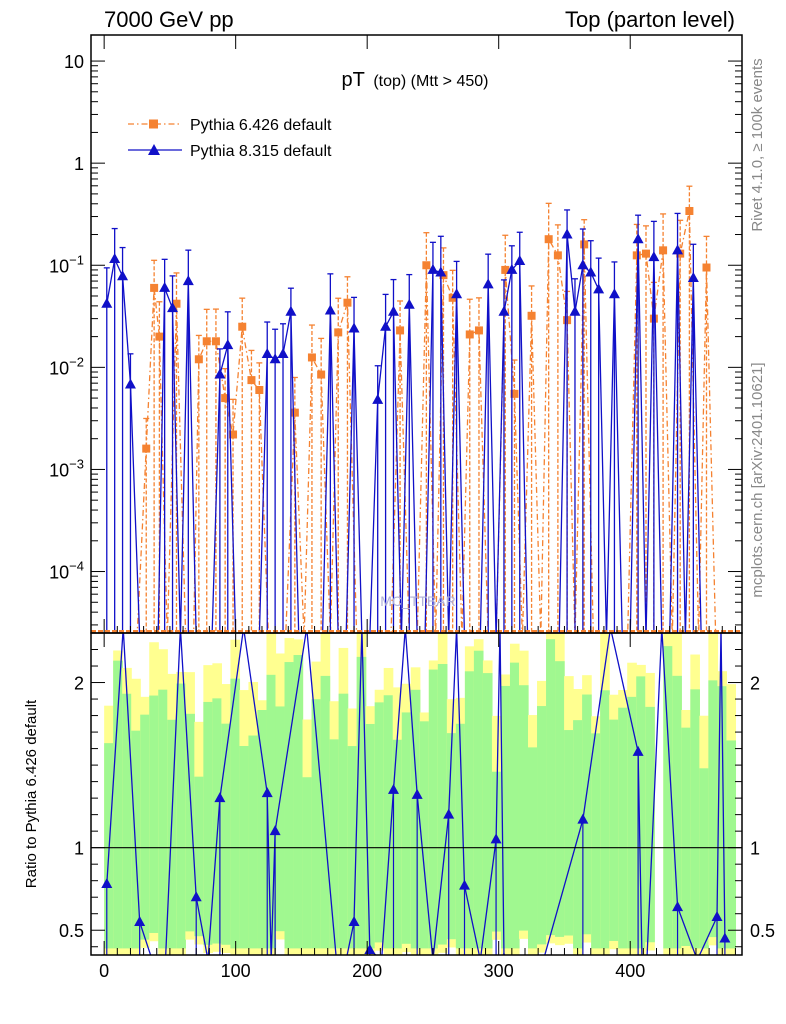 Image resolution: width=786 pixels, height=1024 pixels. What do you see at coordinates (31, 793) in the screenshot?
I see `ratio-ylabel: Ratio to Pythia 6.426 default` at bounding box center [31, 793].